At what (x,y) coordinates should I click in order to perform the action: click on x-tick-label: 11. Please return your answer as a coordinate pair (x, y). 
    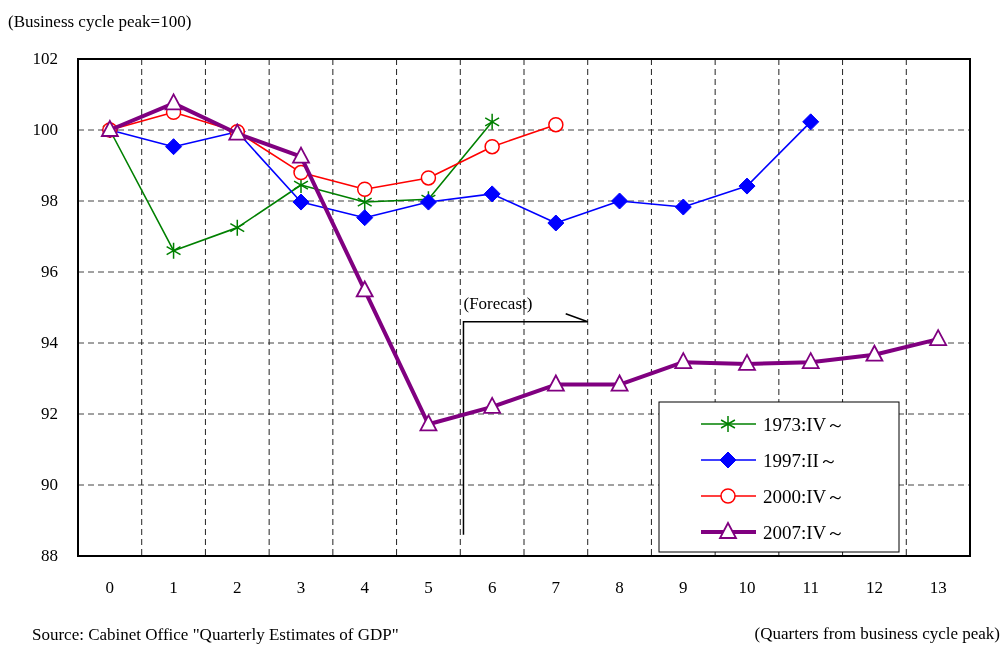
    Looking at the image, I should click on (810, 587).